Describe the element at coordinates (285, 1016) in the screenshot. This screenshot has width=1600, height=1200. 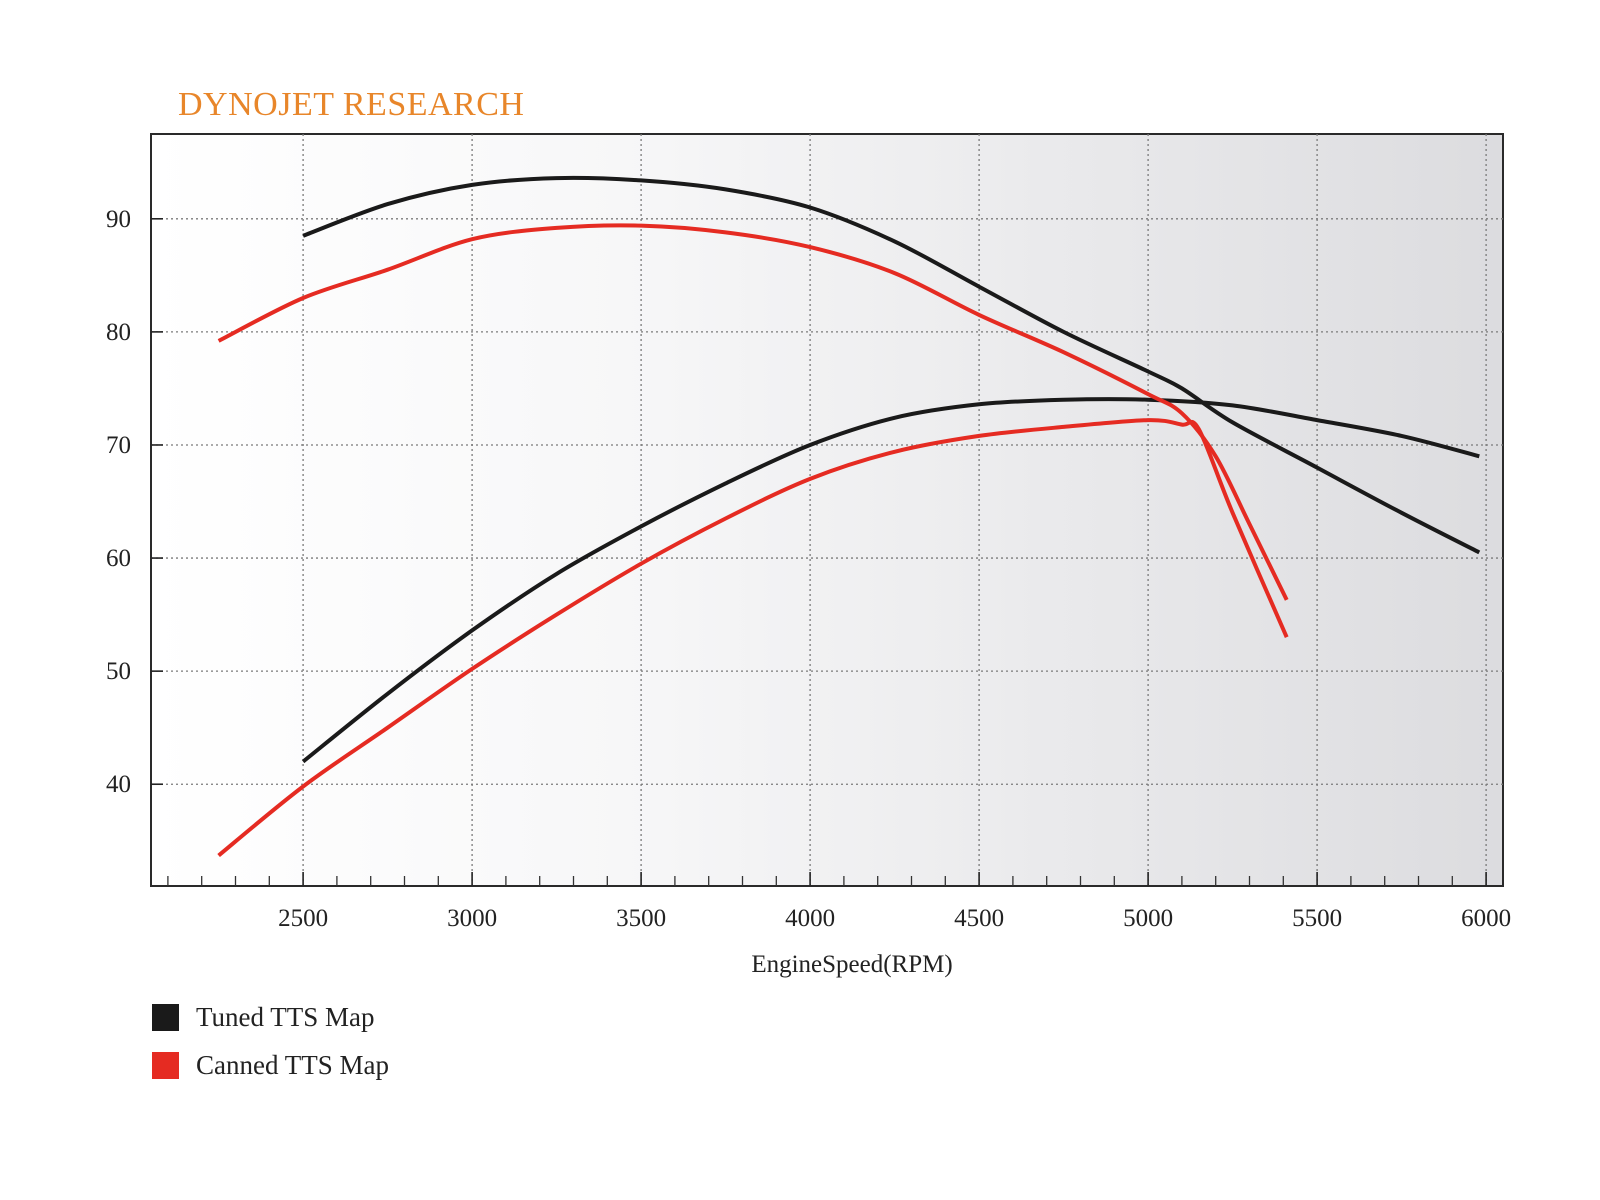
I see `legend-label-tuned: Tuned TTS Map` at that location.